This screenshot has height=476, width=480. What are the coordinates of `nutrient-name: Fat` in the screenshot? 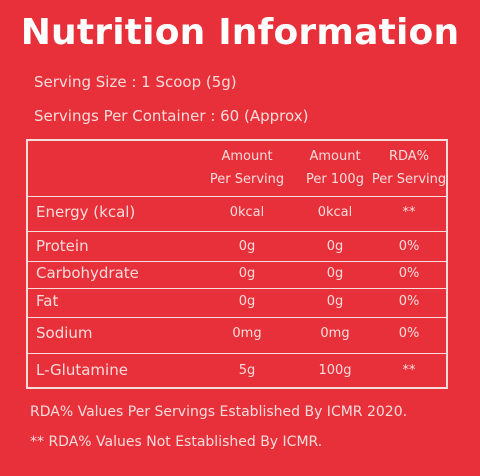 It's located at (47, 301).